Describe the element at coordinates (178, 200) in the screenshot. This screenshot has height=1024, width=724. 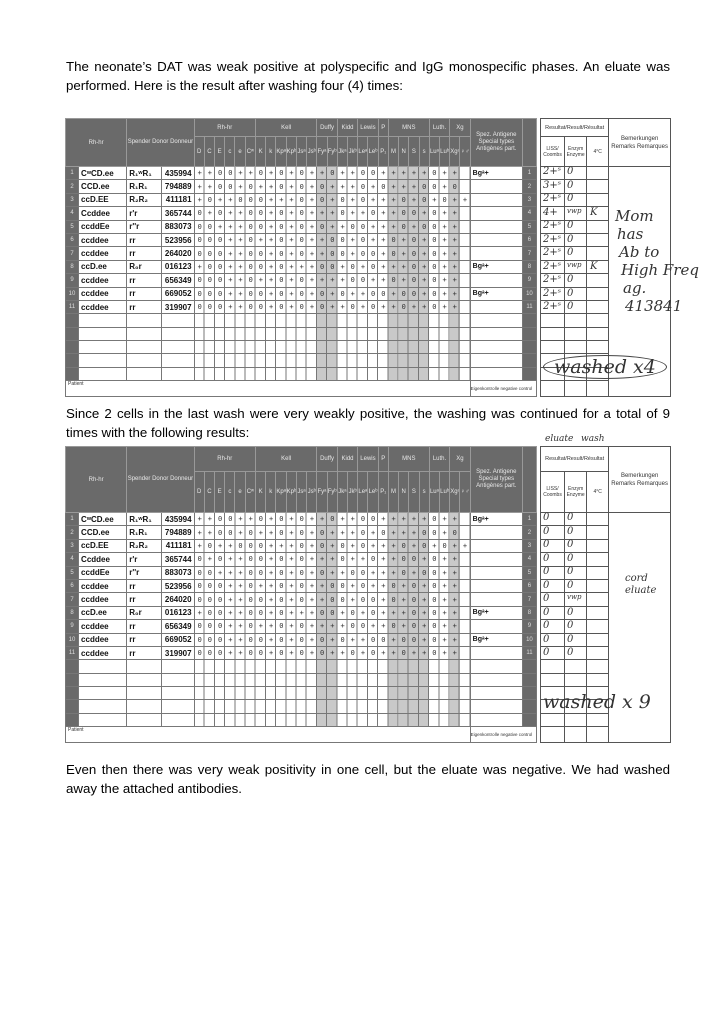
I see `donor-number: 411181` at that location.